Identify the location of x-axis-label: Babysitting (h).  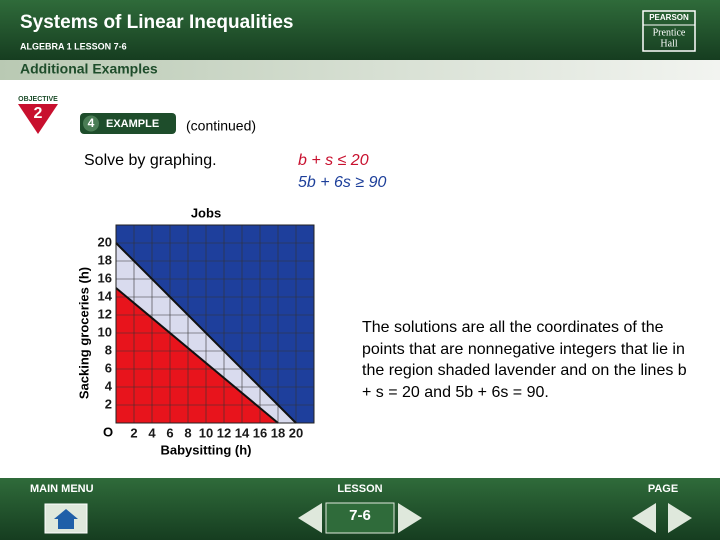
(206, 449).